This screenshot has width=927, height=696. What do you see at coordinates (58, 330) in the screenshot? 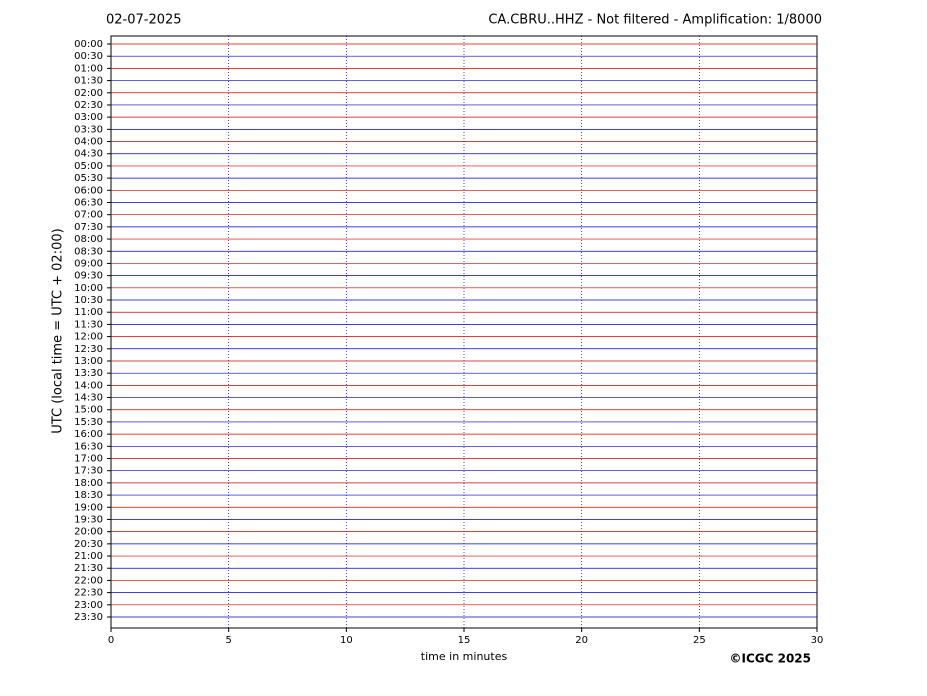
I see `y-axis-label: UTC (local time = UTC + 02:00)` at bounding box center [58, 330].